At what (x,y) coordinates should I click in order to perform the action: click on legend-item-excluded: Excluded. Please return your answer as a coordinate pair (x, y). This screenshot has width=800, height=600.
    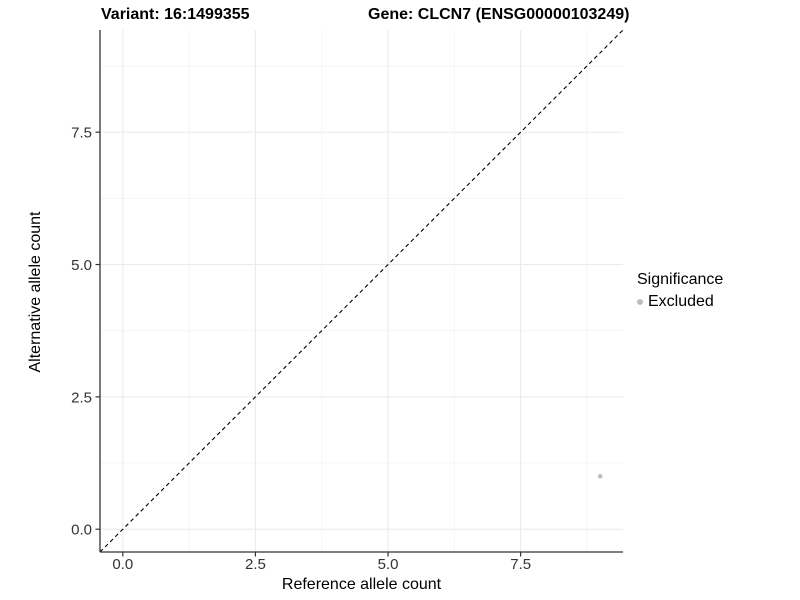
    Looking at the image, I should click on (680, 302).